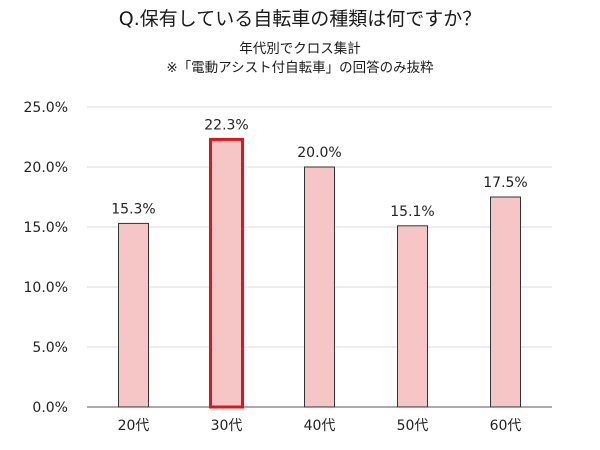 The height and width of the screenshot is (450, 600). Describe the element at coordinates (50, 408) in the screenshot. I see `y-tick-label: 0.0%` at that location.